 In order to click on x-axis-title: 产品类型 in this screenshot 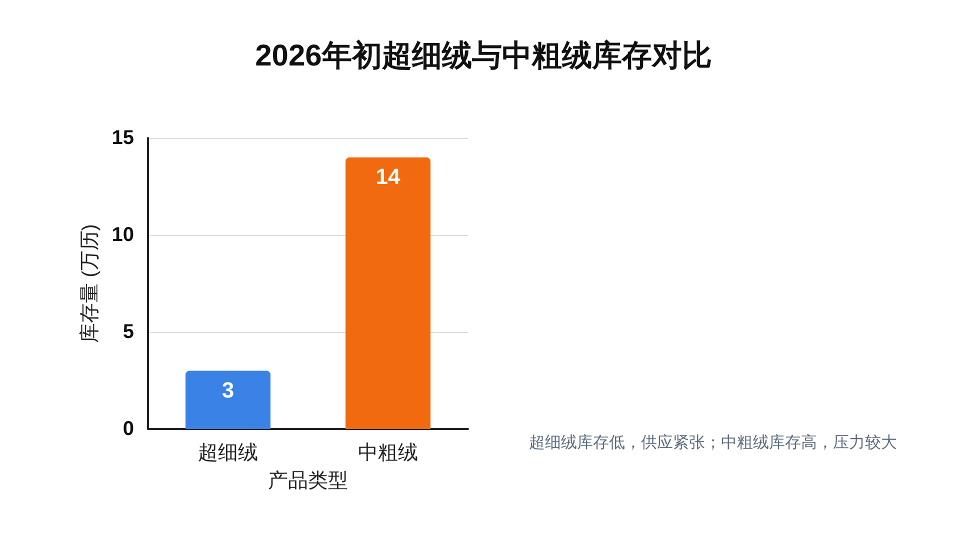, I will do `click(308, 481)`.